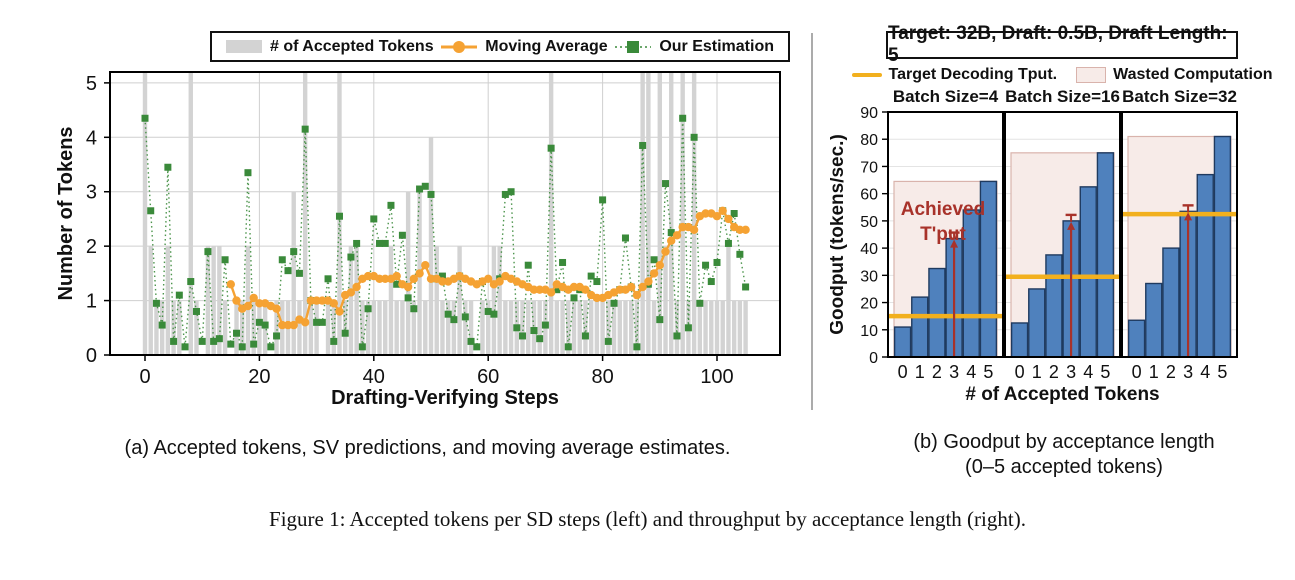 Image resolution: width=1295 pixels, height=580 pixels. I want to click on legend-label: Moving Average, so click(546, 46).